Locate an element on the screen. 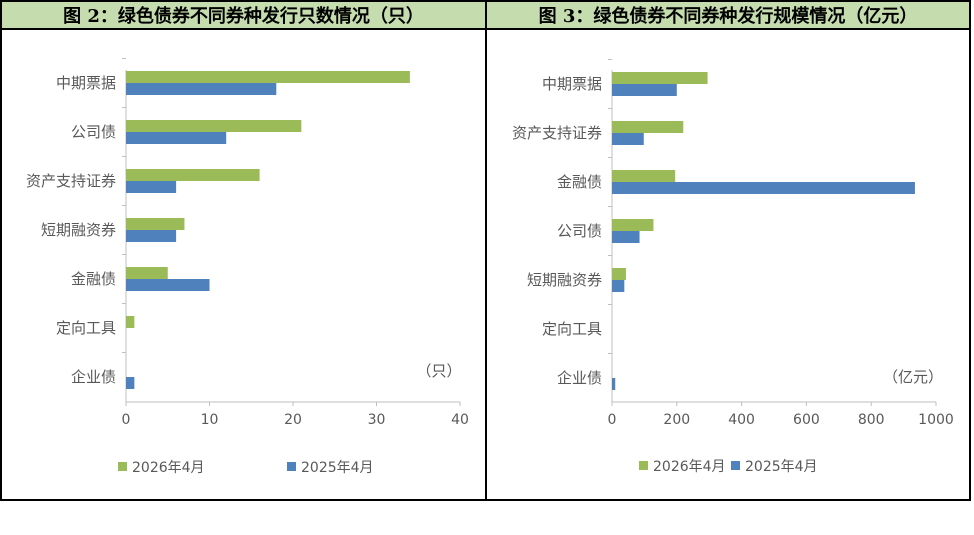 This screenshot has width=974, height=535. chart-1-category-label: 资产支持证券 is located at coordinates (71, 181).